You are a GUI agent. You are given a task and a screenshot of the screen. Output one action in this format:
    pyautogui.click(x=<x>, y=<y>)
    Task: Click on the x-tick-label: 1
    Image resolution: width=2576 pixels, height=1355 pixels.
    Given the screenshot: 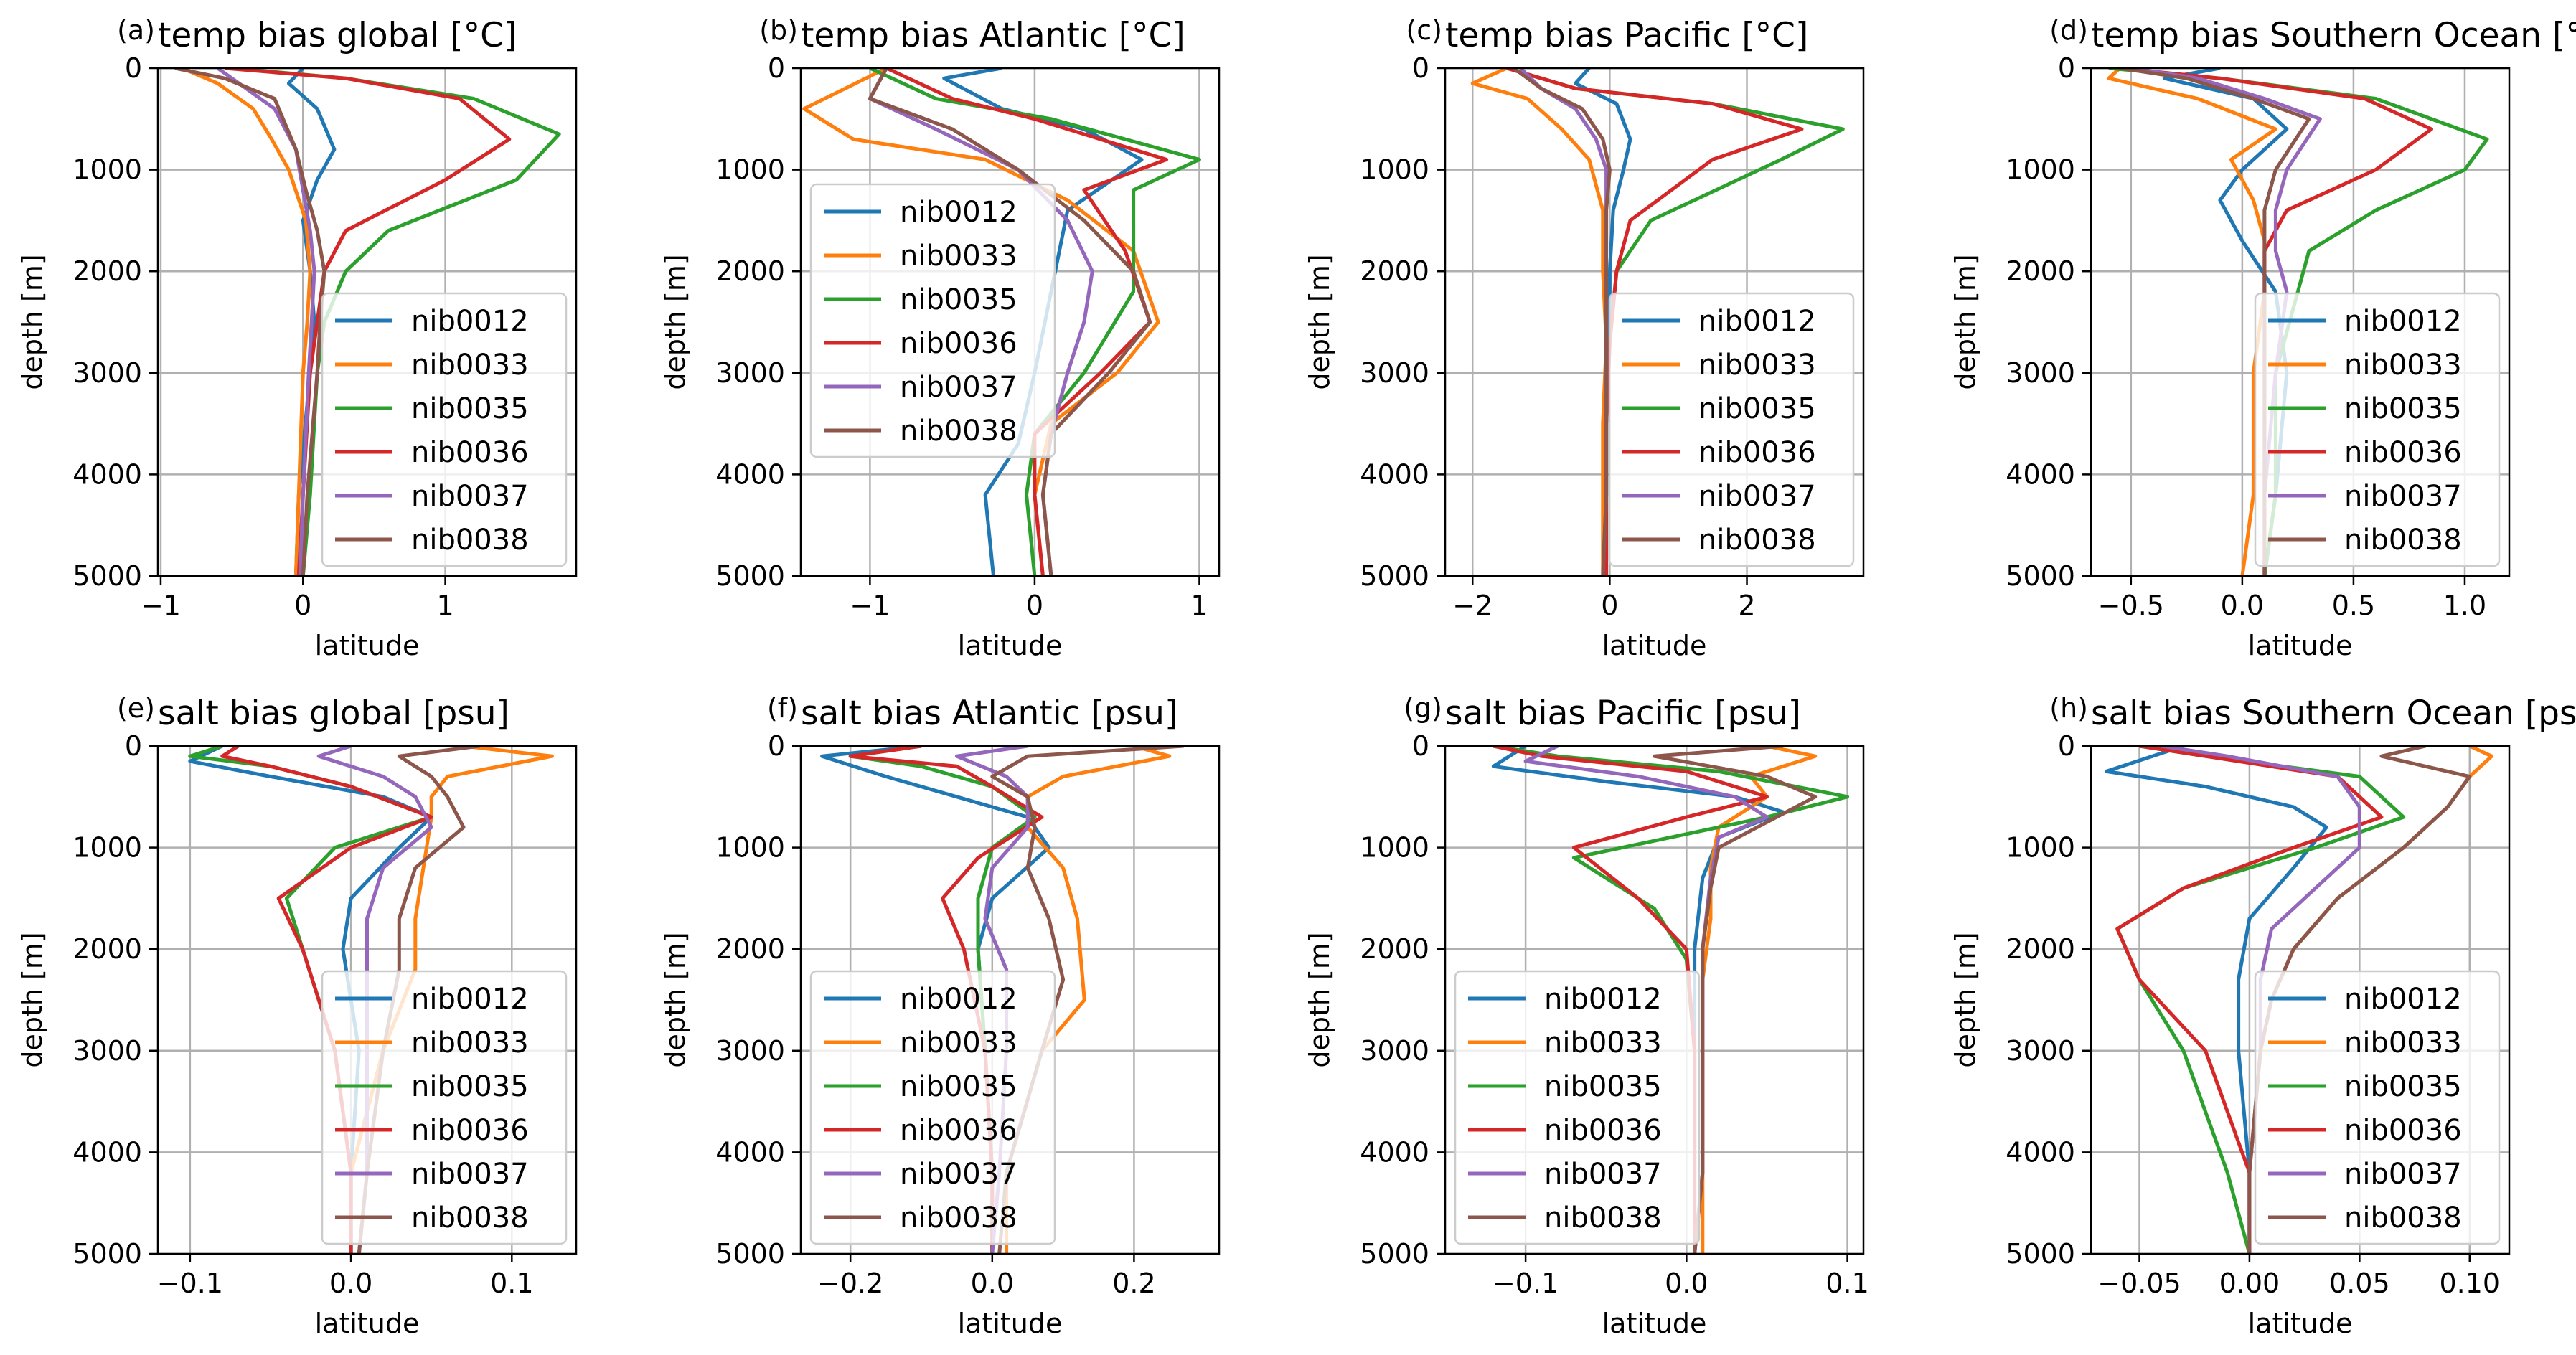 What is the action you would take?
    pyautogui.click(x=1199, y=605)
    